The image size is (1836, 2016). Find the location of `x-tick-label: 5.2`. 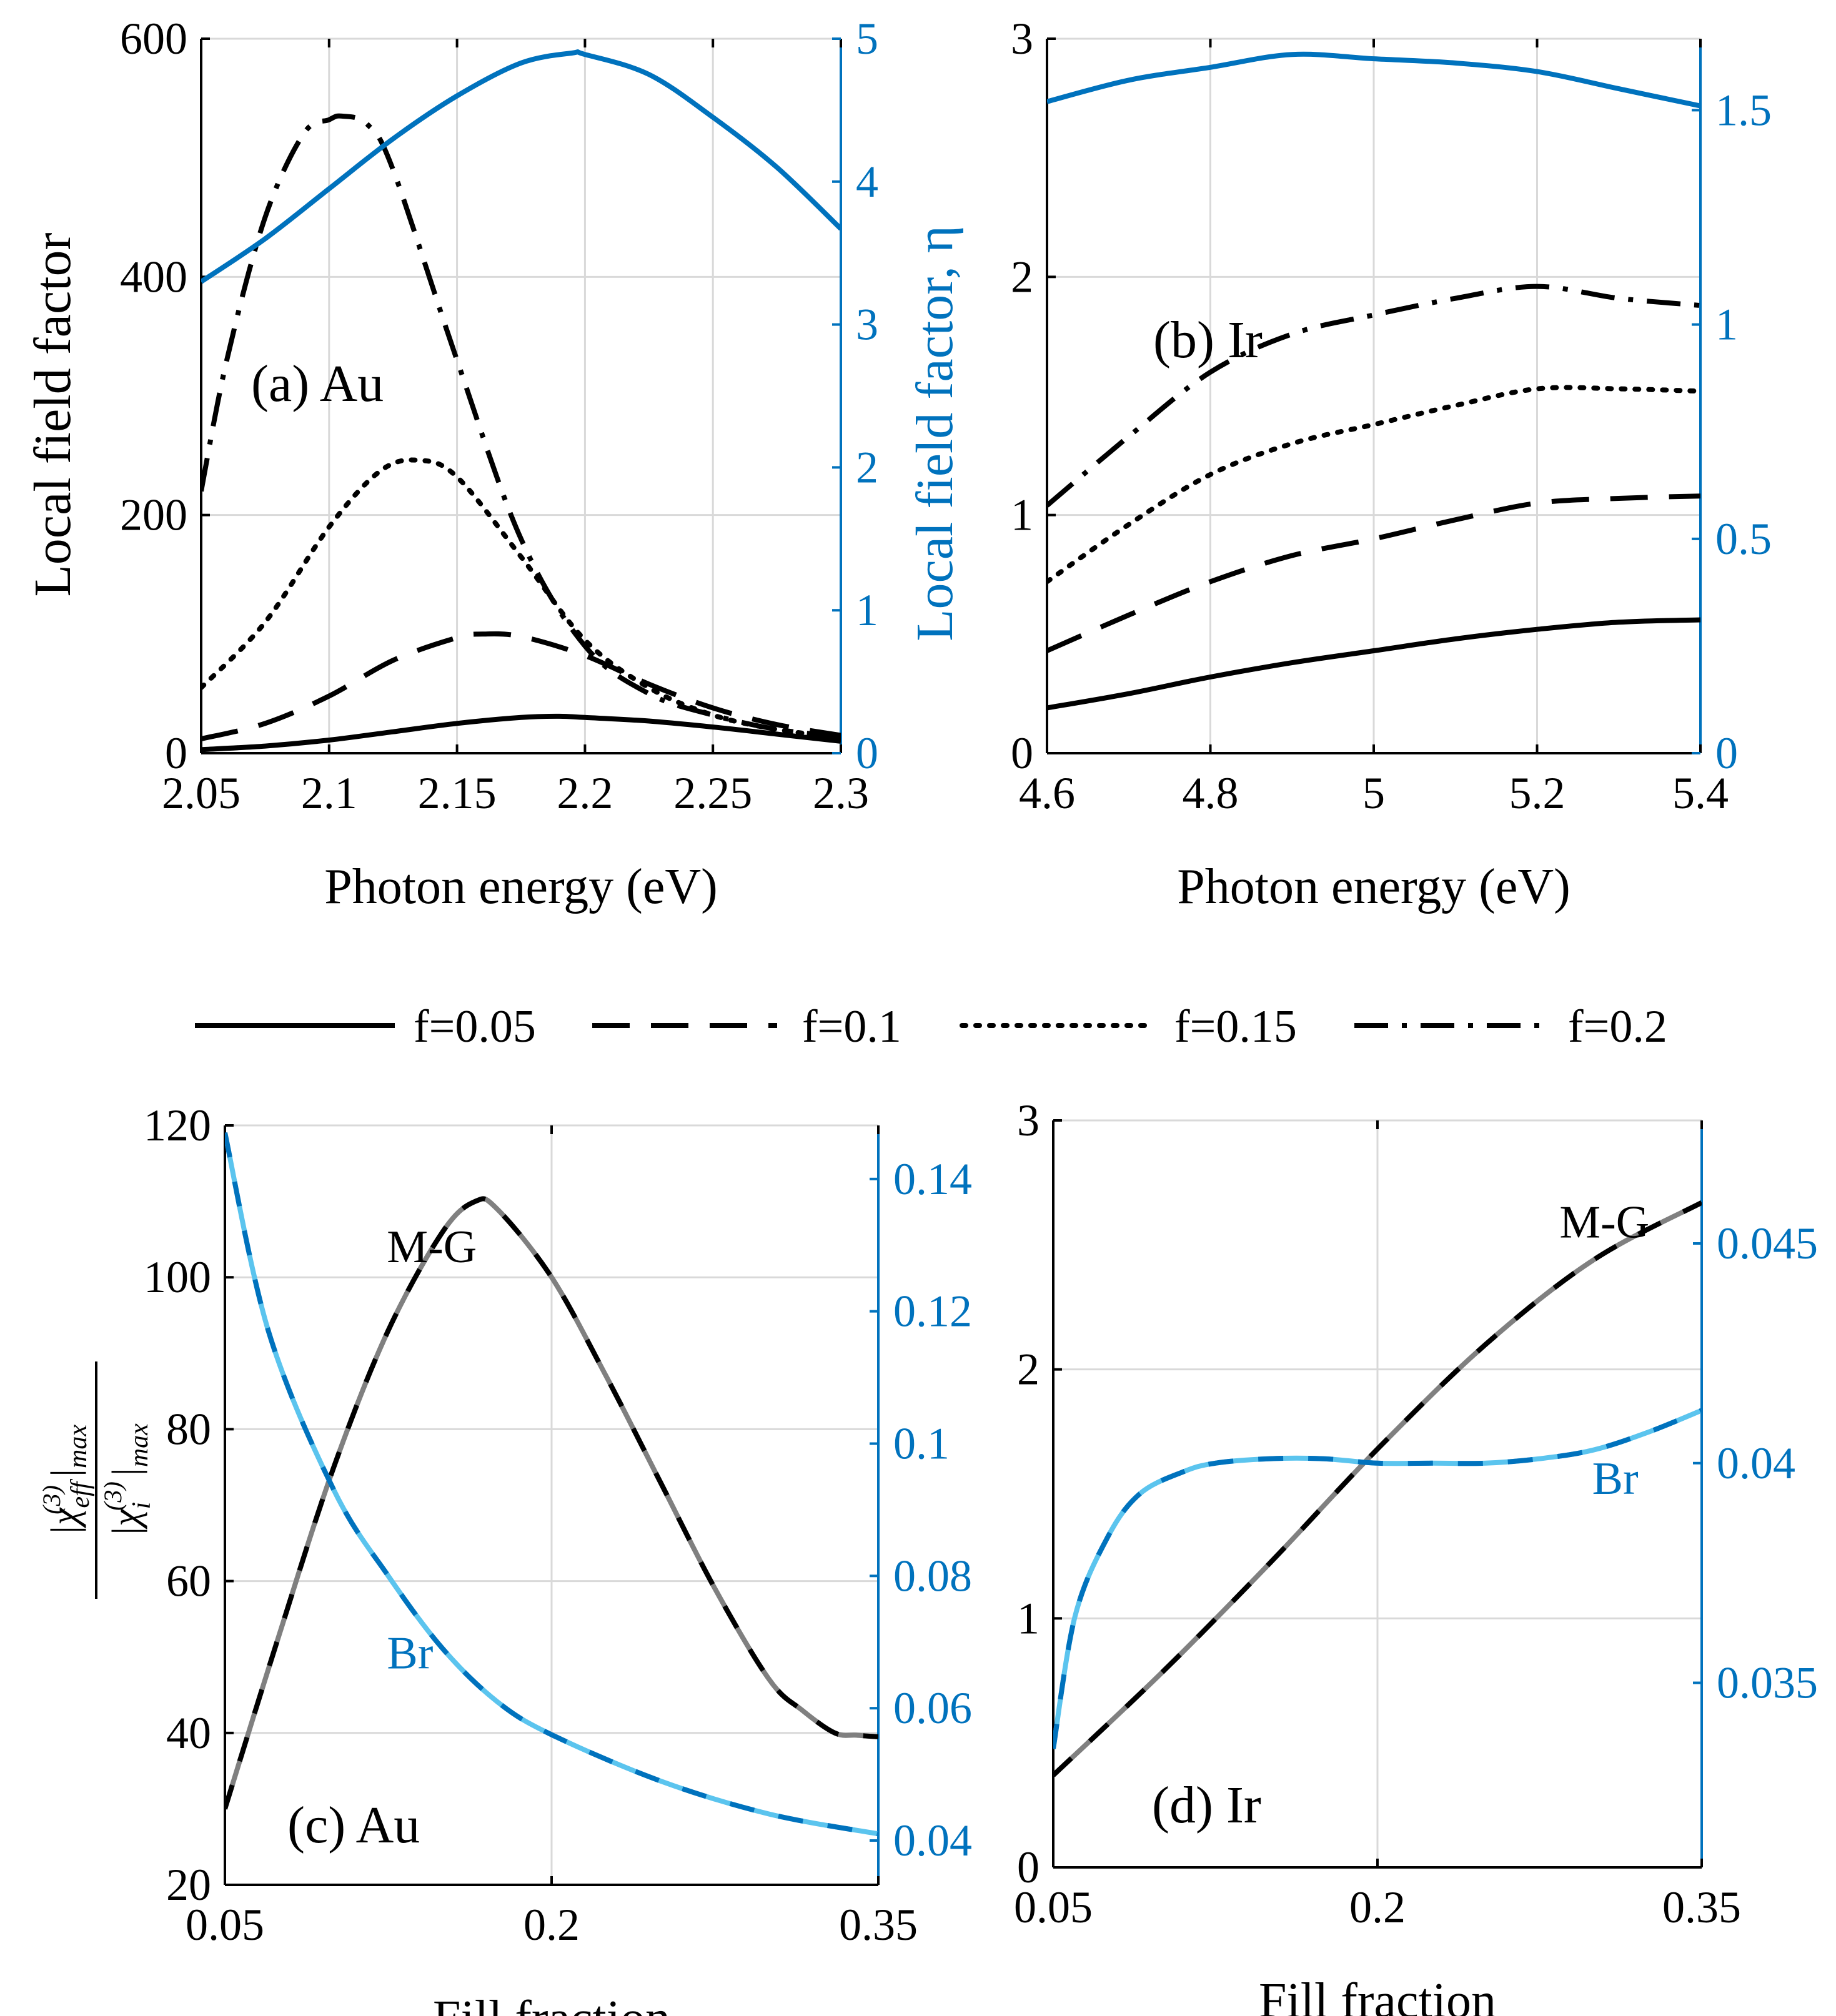

x-tick-label: 5.2 is located at coordinates (1537, 793).